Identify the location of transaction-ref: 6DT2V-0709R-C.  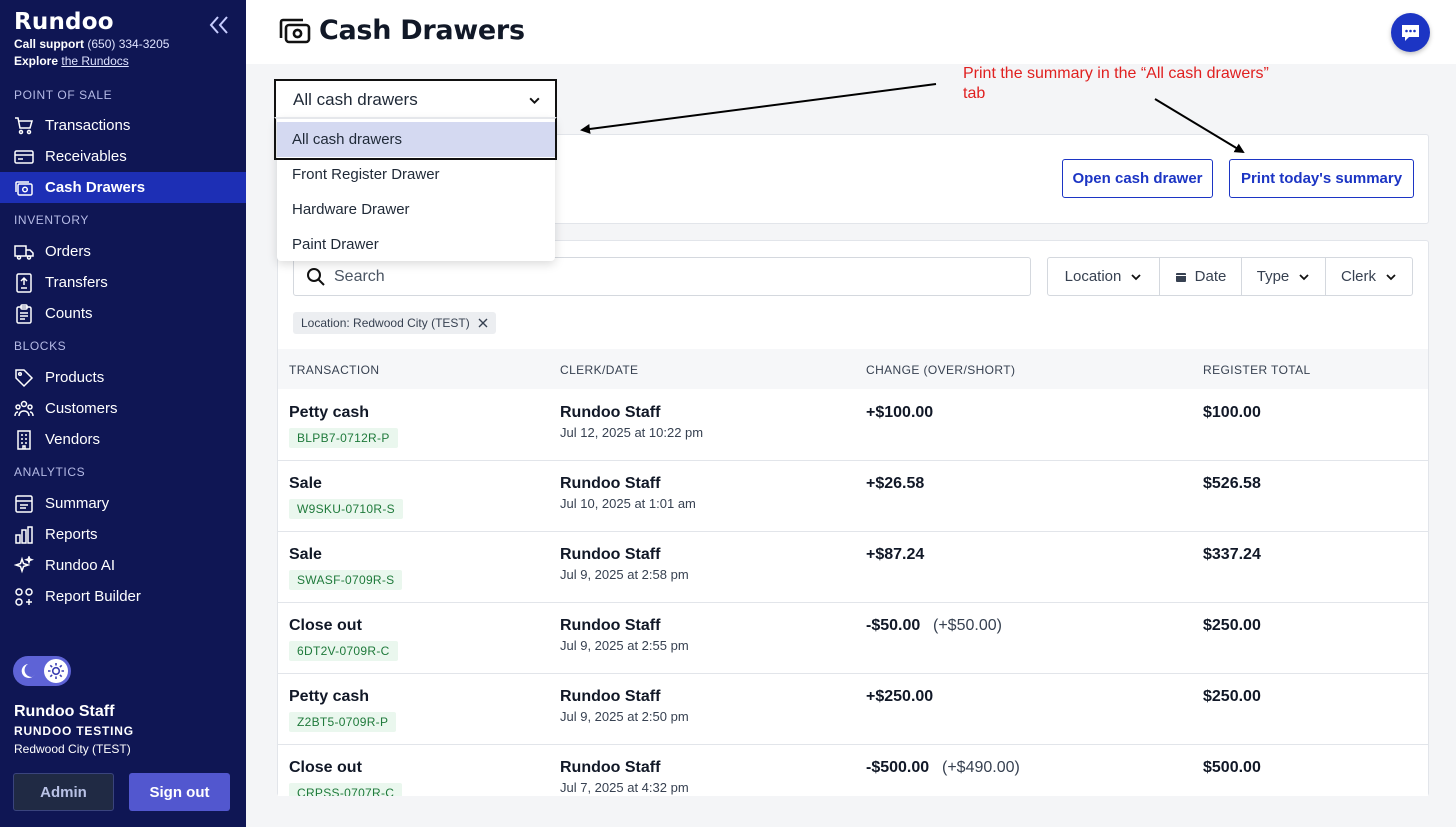
(343, 651).